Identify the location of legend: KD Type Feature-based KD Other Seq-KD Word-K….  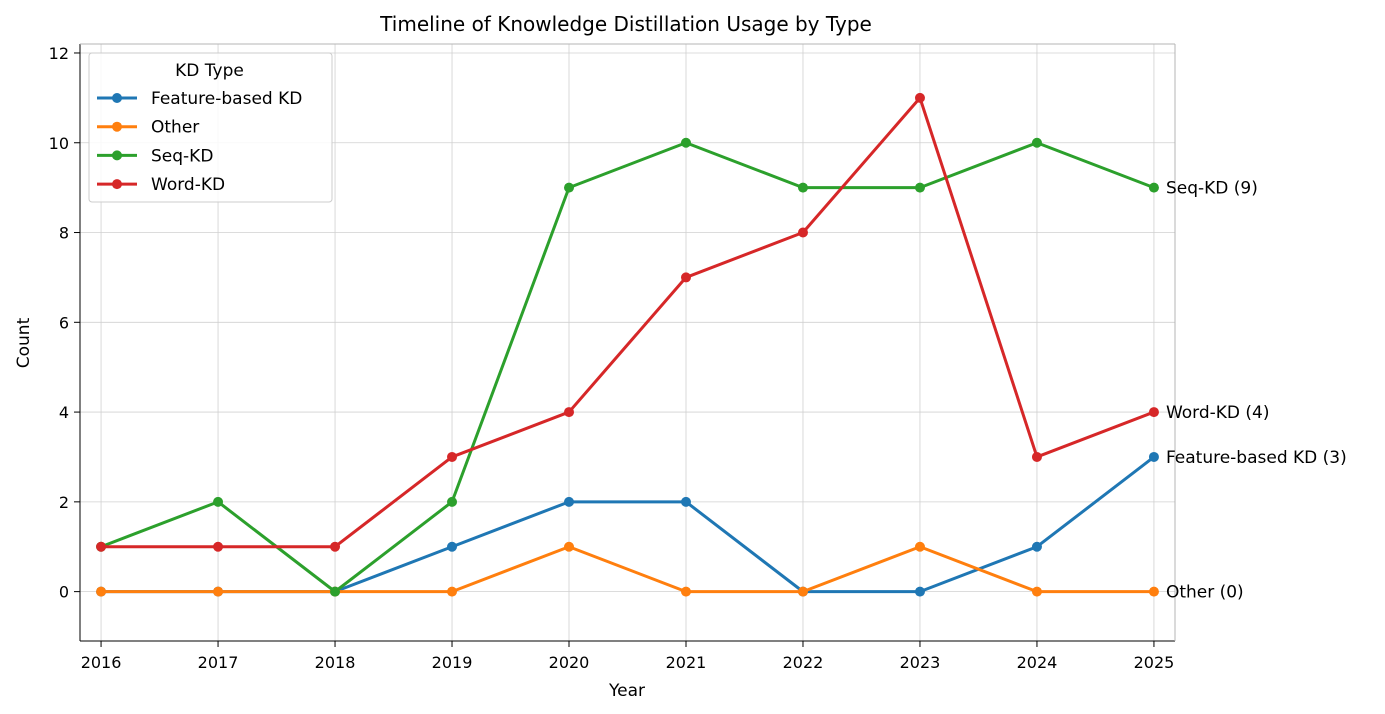
(210, 127).